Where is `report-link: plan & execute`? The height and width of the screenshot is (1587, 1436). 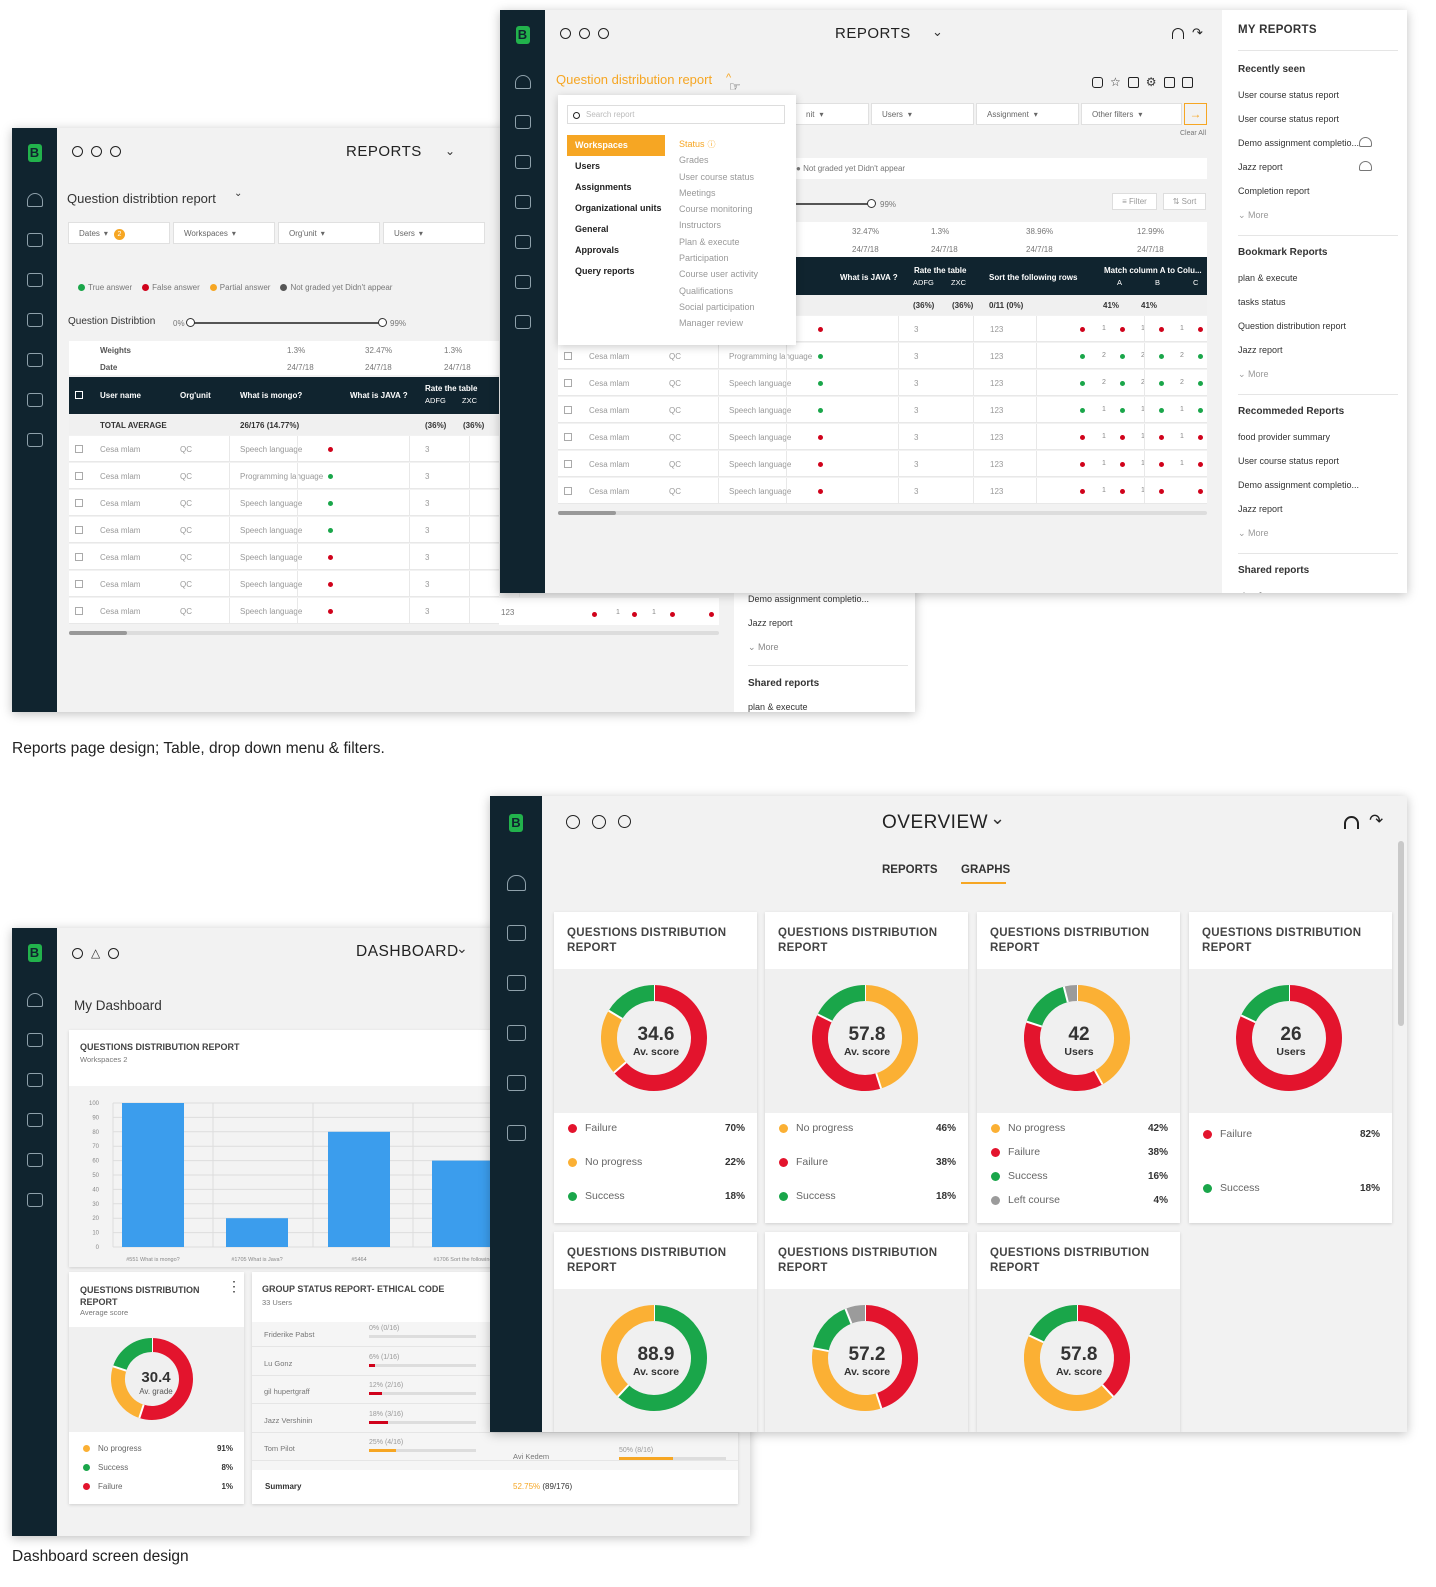
report-link: plan & execute is located at coordinates (1268, 278).